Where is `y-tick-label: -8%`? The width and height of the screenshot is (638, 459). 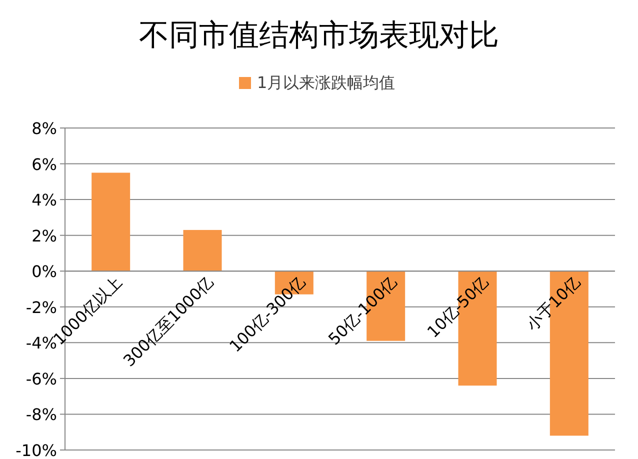
y-tick-label: -8% is located at coordinates (41, 414).